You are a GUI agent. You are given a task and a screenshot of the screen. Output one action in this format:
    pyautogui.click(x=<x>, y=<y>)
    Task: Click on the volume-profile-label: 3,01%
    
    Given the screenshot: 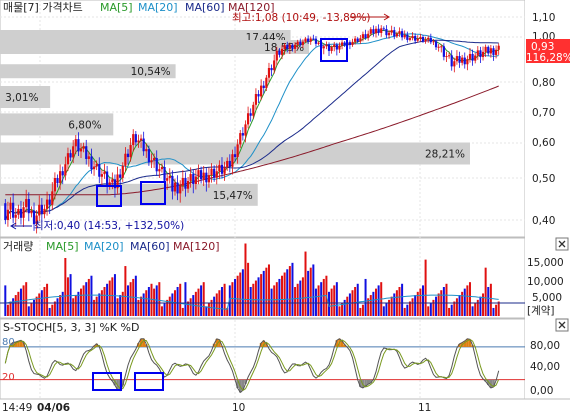 What is the action you would take?
    pyautogui.click(x=21, y=98)
    